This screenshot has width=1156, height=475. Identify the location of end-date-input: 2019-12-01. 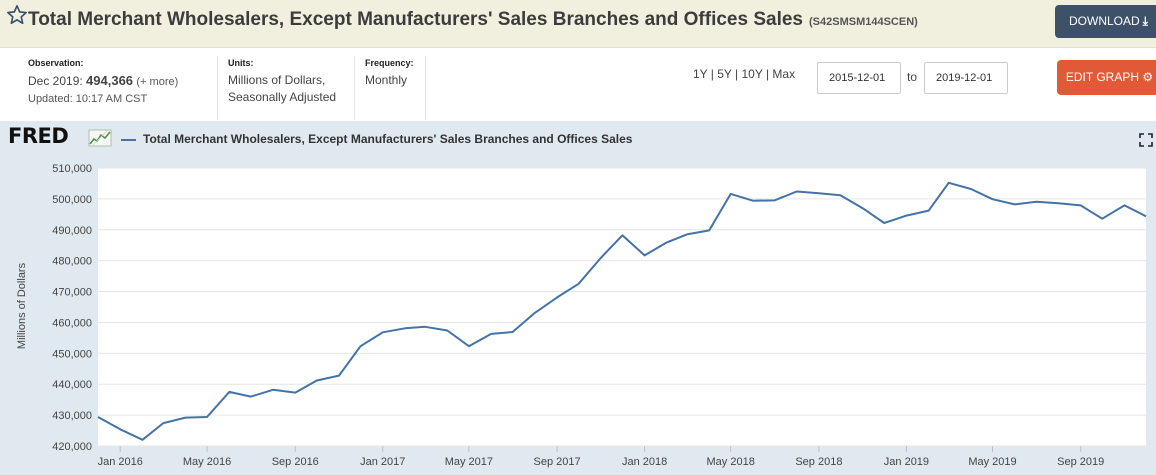
(966, 78).